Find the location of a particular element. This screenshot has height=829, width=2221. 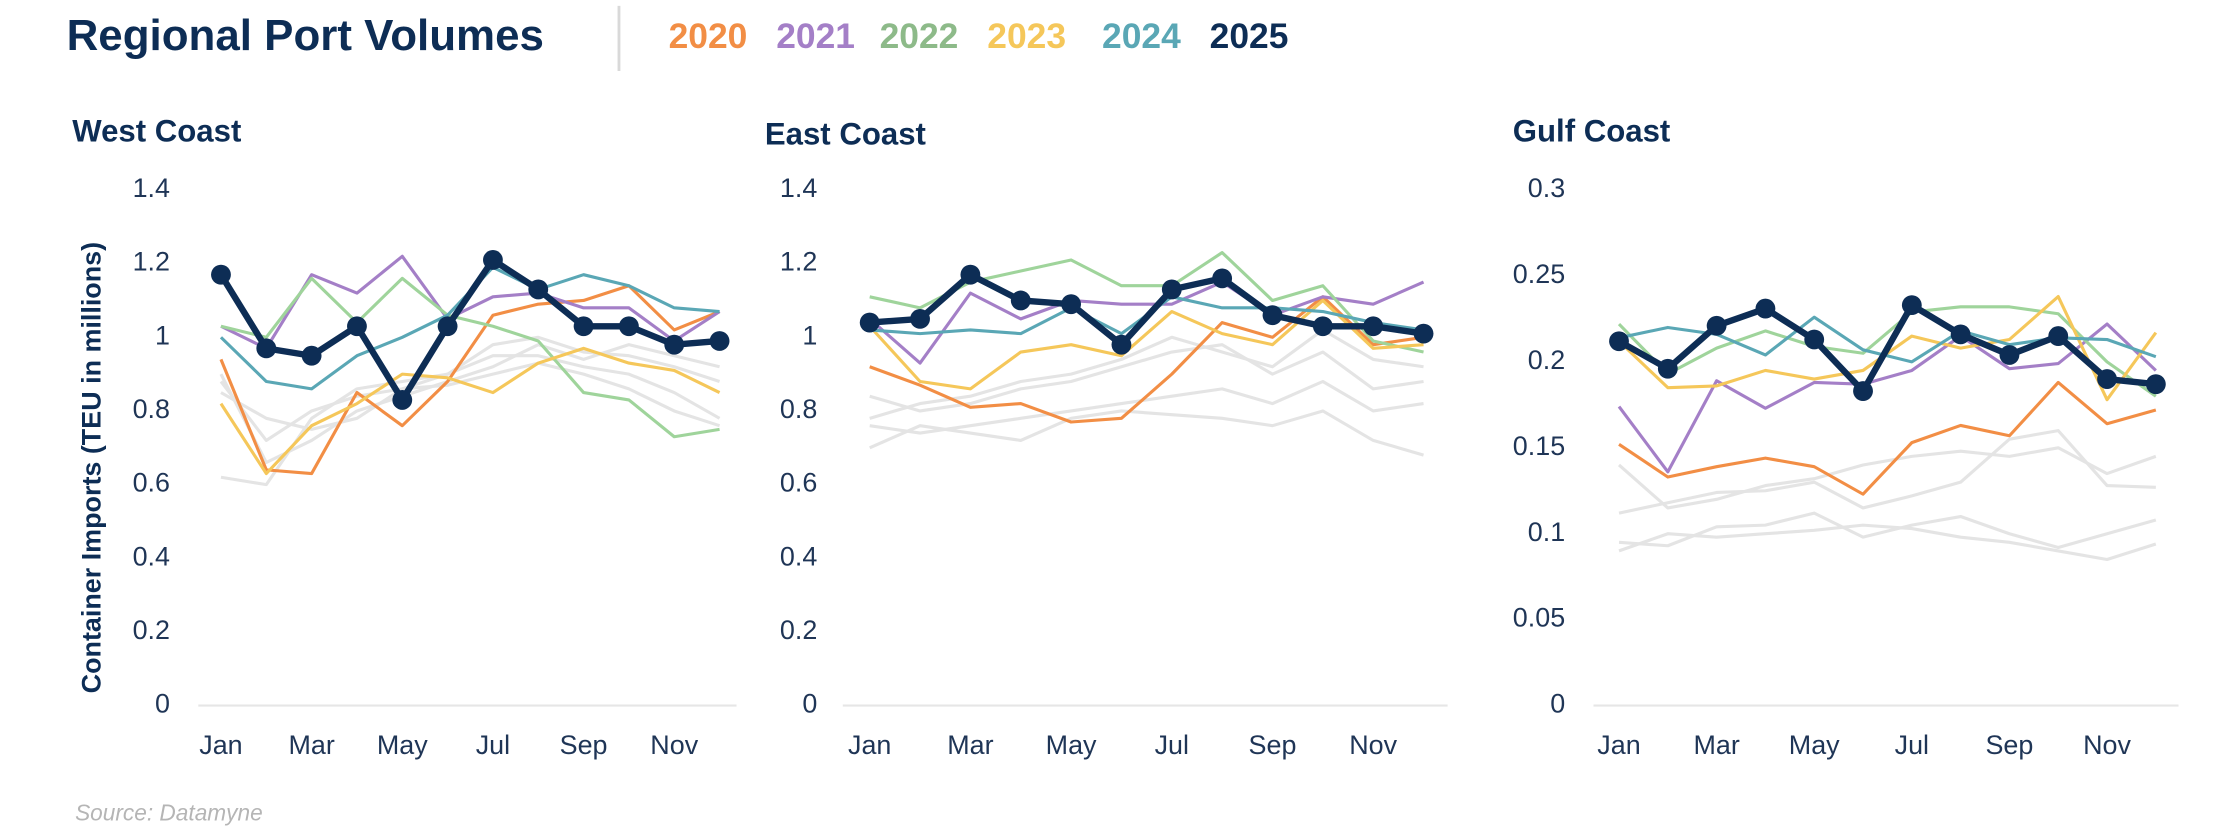

legend-entry: 2024 is located at coordinates (1141, 36).